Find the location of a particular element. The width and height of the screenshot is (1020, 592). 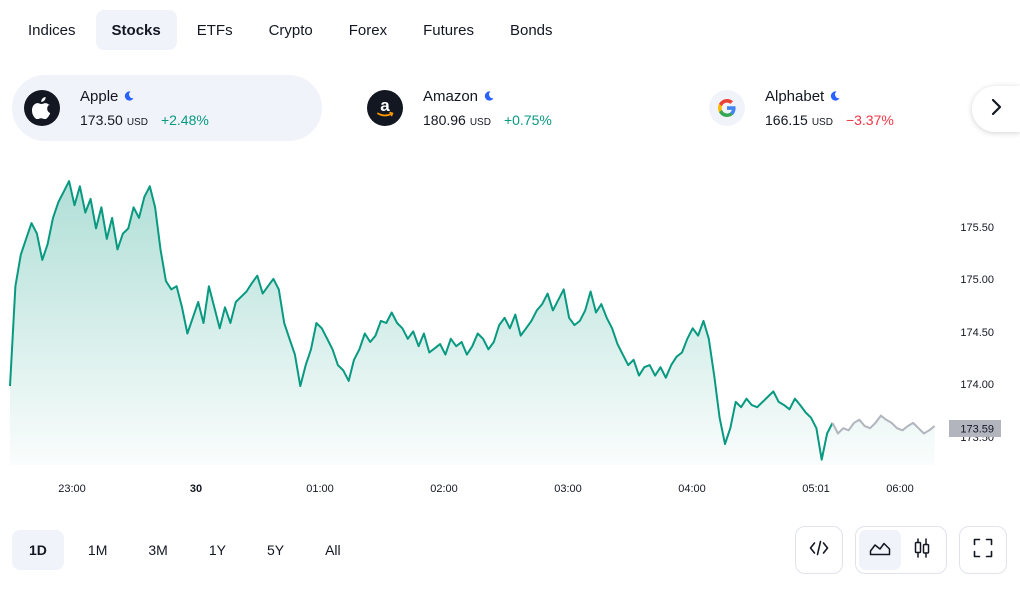

tab-bonds: Bonds is located at coordinates (531, 30).